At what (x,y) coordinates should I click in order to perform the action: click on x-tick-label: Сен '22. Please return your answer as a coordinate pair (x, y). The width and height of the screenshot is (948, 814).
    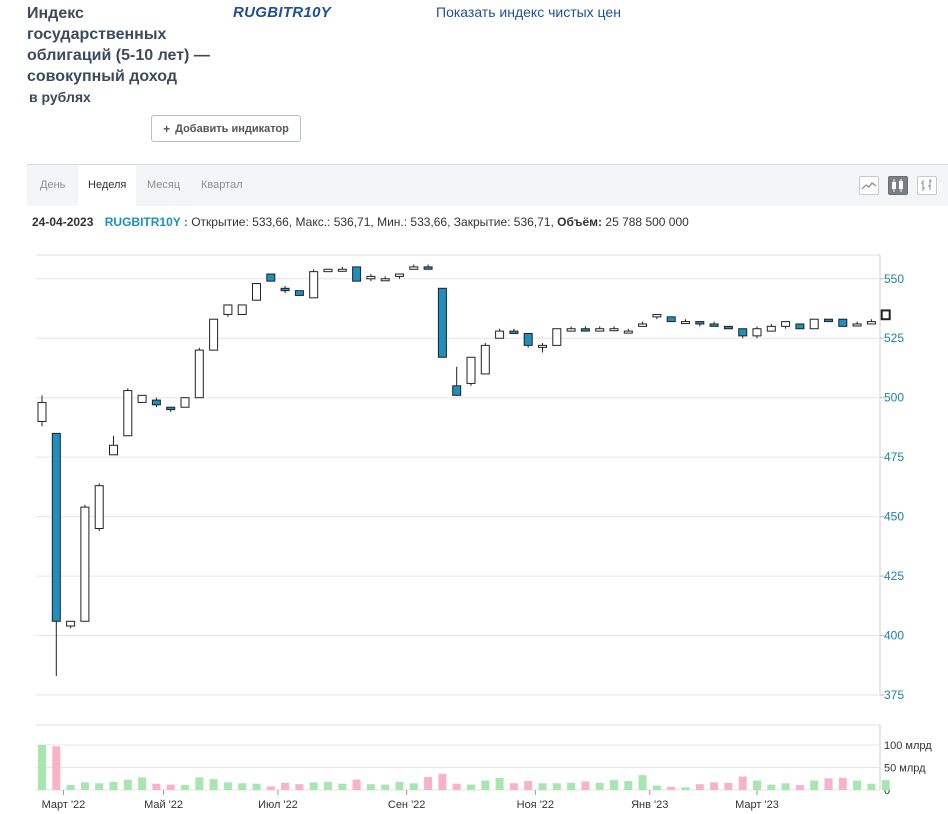
    Looking at the image, I should click on (407, 805).